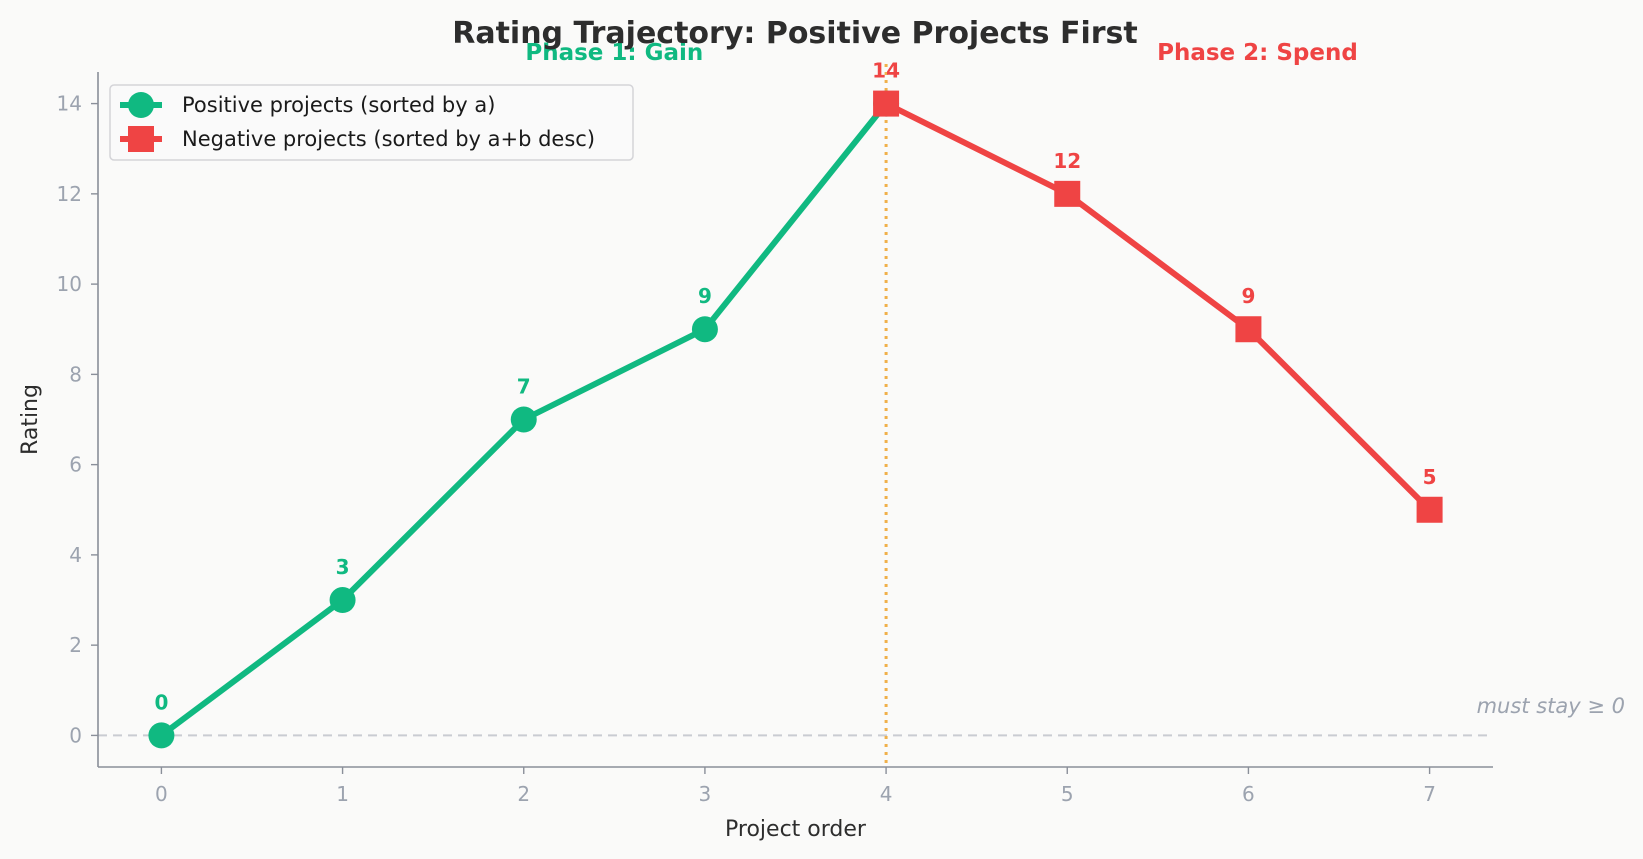 This screenshot has height=859, width=1643. I want to click on x-axis-label: Project order, so click(796, 829).